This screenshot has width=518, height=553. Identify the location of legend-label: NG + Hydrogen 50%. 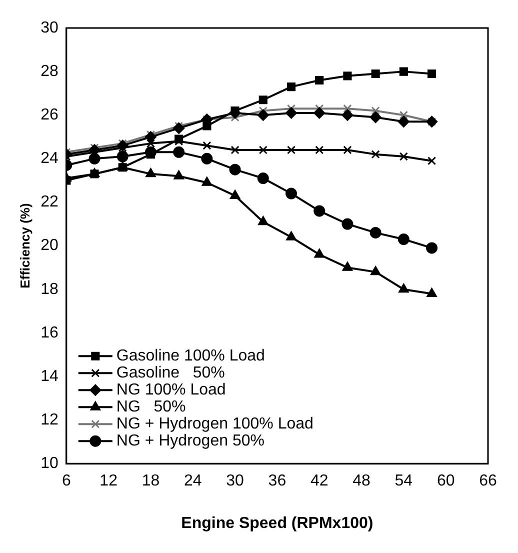
(190, 441).